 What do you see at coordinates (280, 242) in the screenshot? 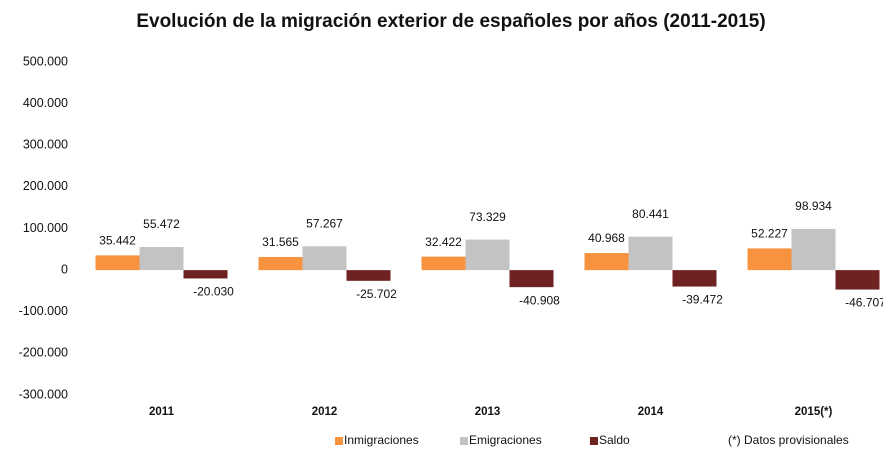
I see `value-label: 31.565` at bounding box center [280, 242].